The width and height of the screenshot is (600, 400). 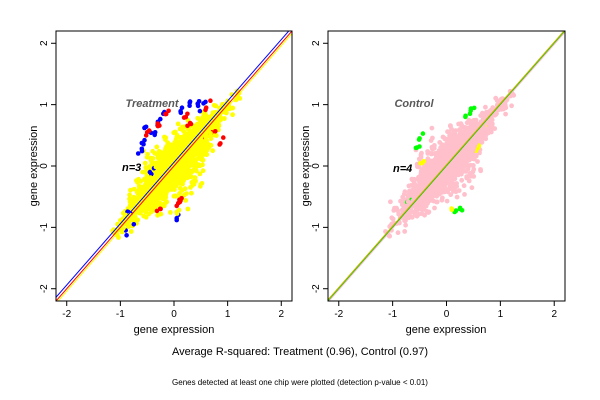 I want to click on treatment-x-tick-label: -2, so click(x=66, y=314).